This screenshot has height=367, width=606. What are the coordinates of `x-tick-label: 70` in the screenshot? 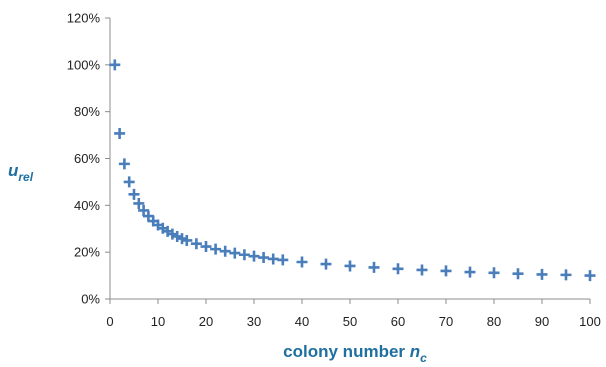 It's located at (446, 321).